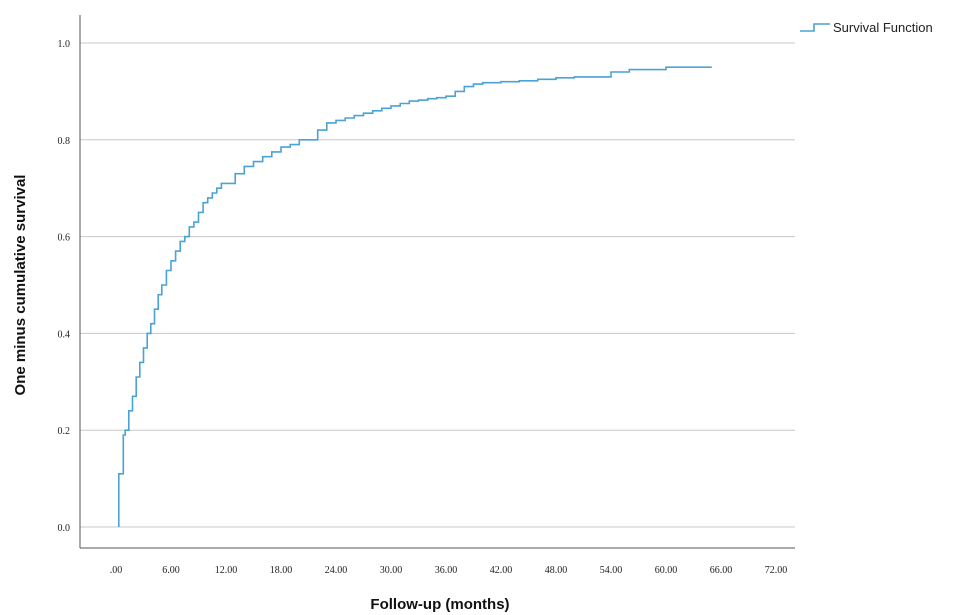  I want to click on y-tick-label: 0.0, so click(64, 528).